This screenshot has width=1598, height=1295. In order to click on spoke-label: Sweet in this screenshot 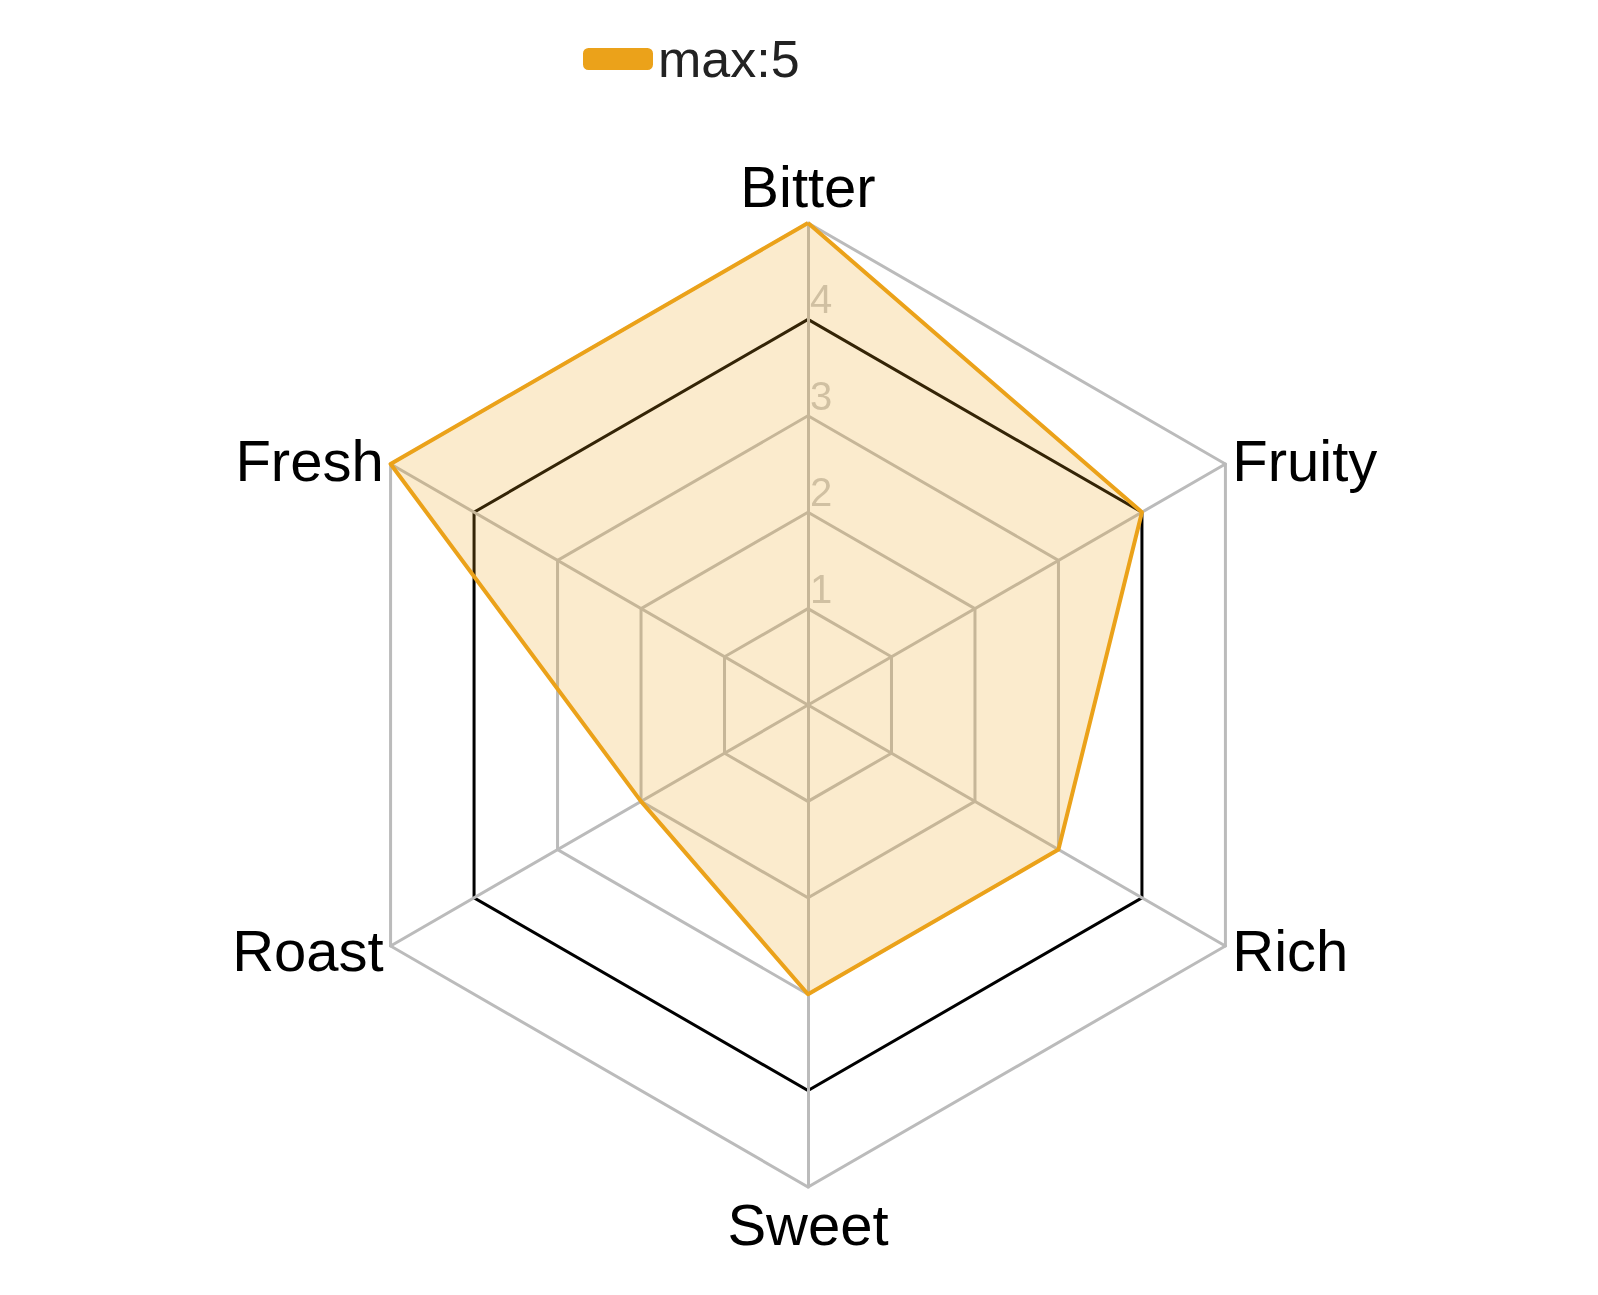, I will do `click(808, 1224)`.